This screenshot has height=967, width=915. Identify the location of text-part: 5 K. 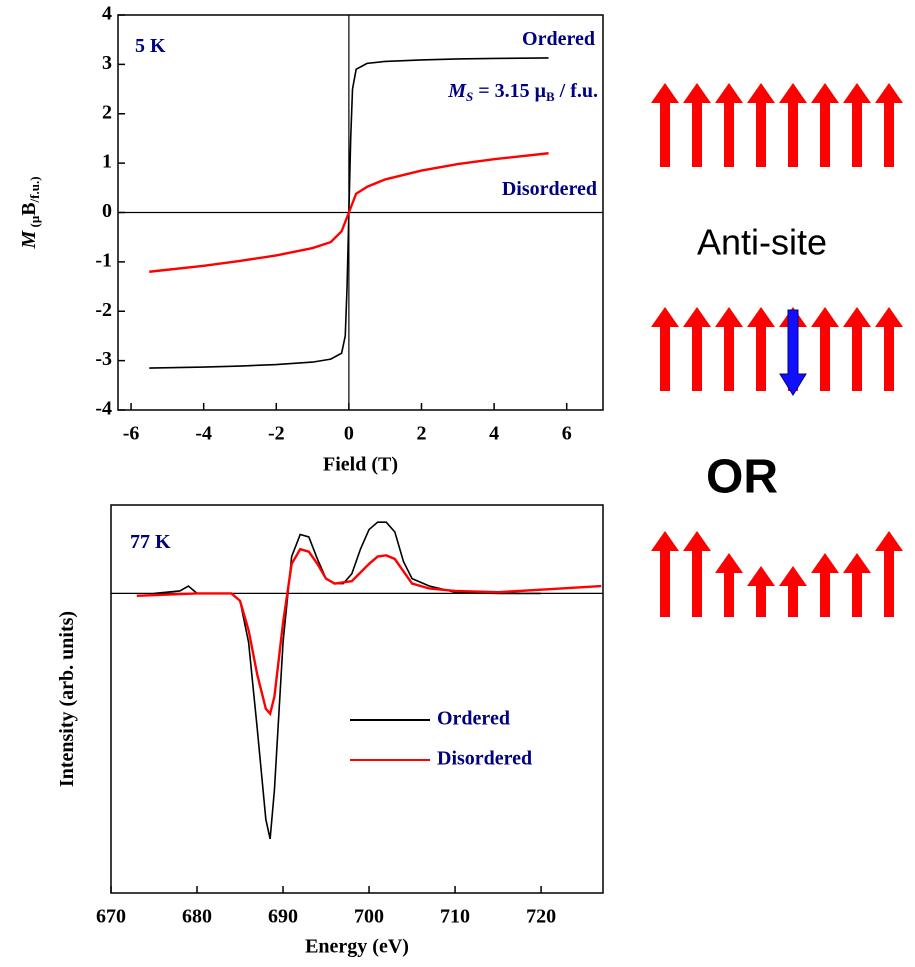
(150, 46).